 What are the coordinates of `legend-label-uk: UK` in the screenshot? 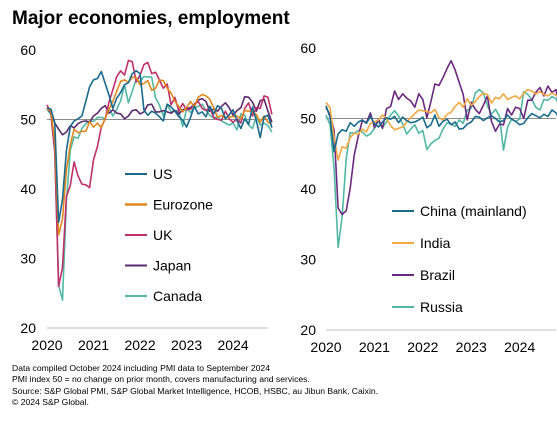 It's located at (163, 235).